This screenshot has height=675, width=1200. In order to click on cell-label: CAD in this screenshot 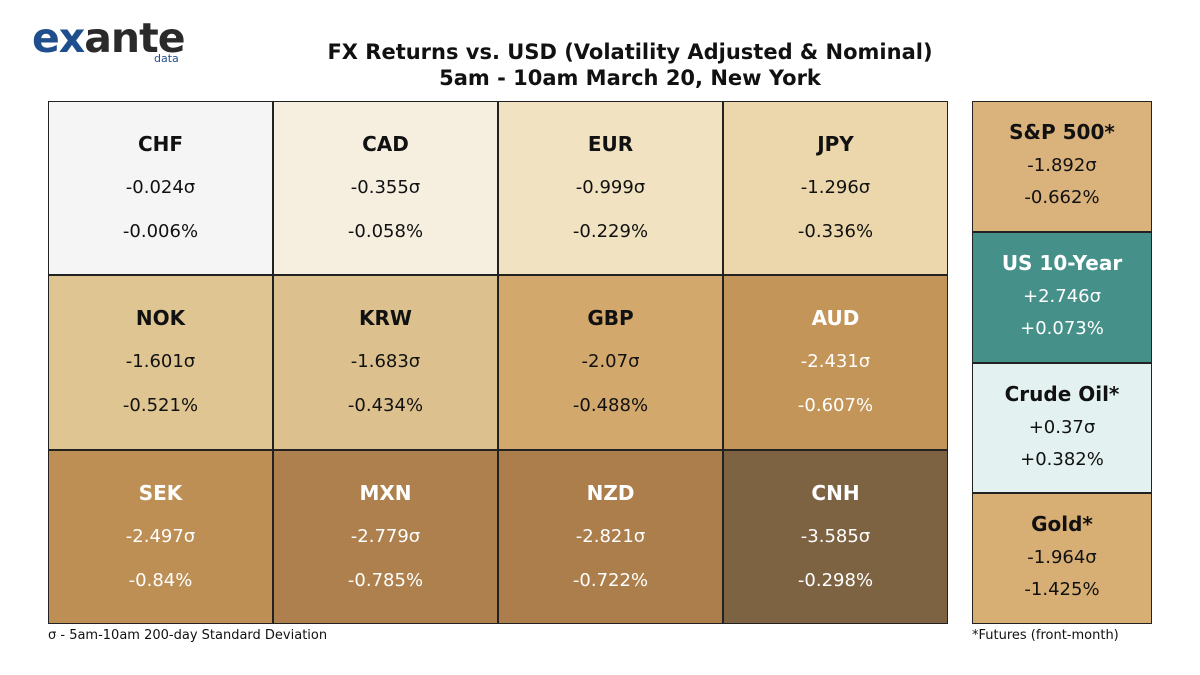, I will do `click(385, 144)`.